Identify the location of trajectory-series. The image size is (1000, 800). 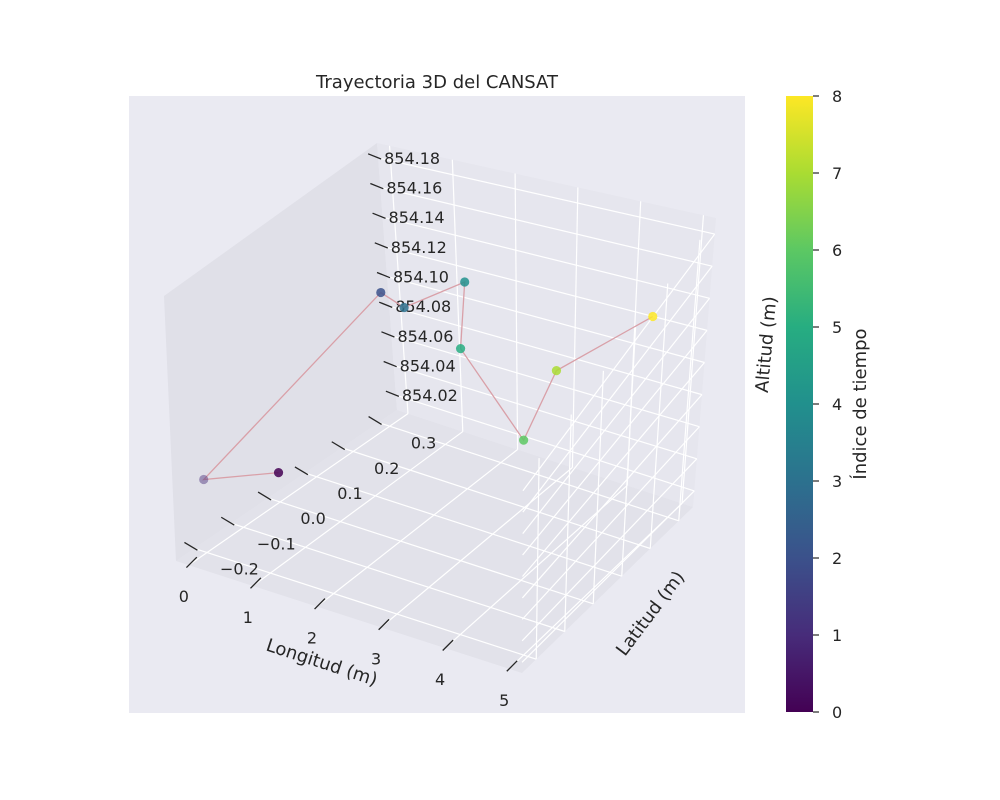
(428, 381).